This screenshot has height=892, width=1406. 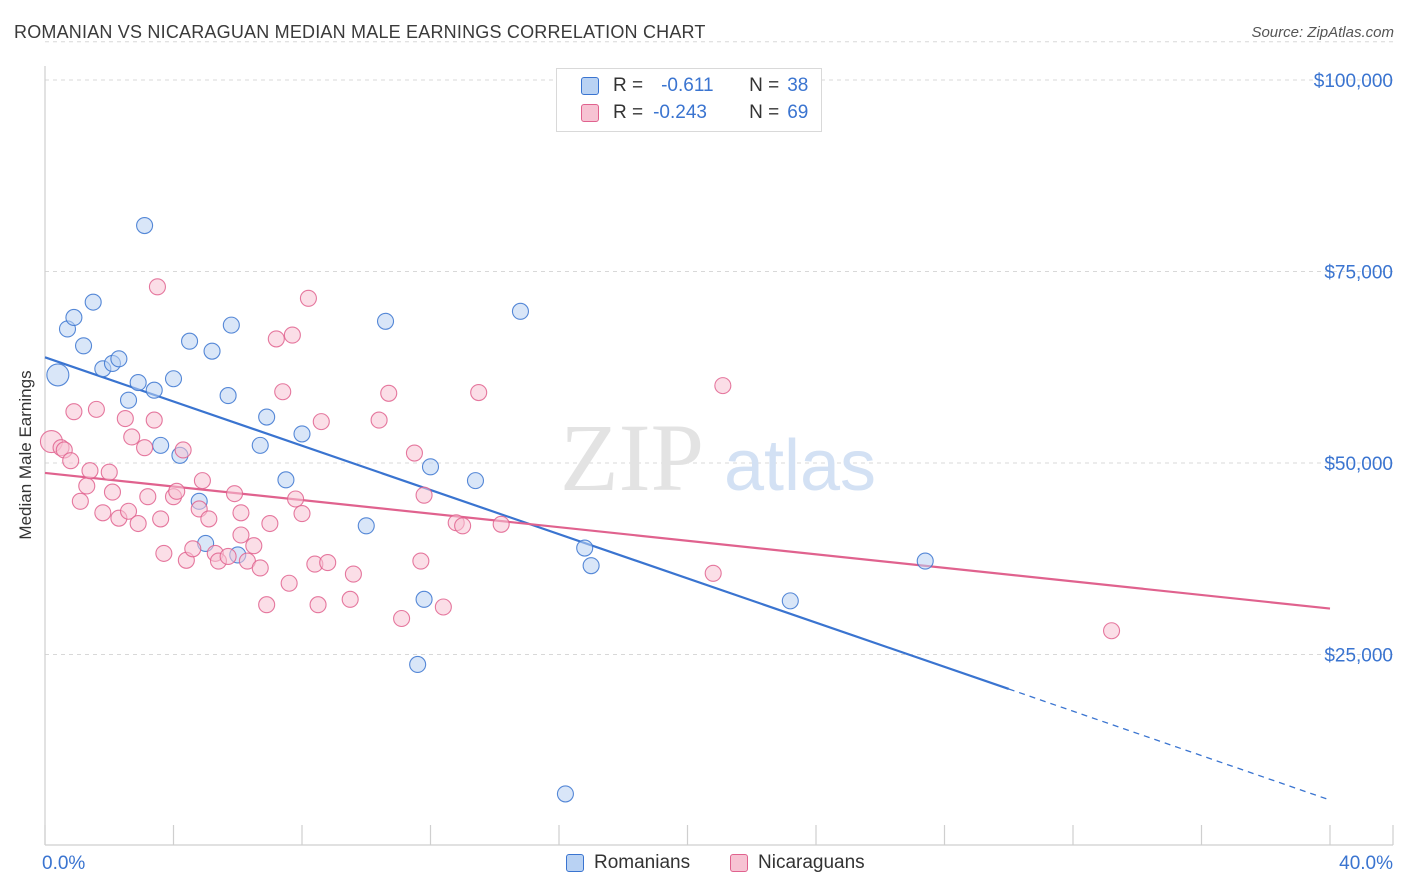 I want to click on watermark: ZIP atlas, so click(x=718, y=457).